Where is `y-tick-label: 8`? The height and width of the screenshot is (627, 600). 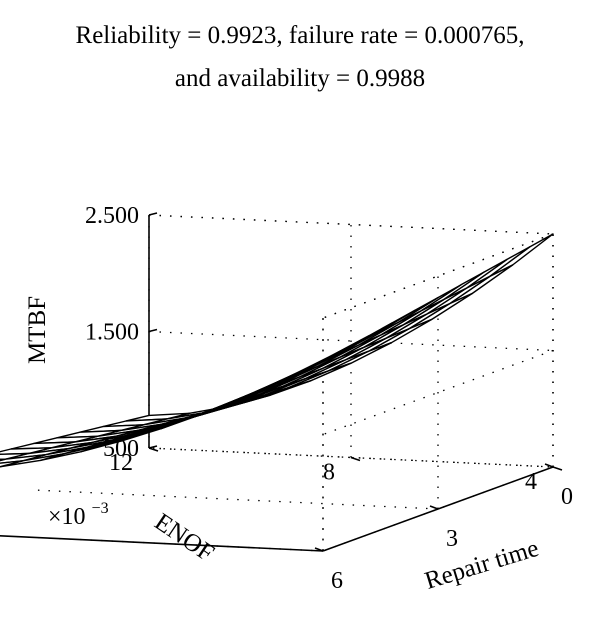 y-tick-label: 8 is located at coordinates (329, 473).